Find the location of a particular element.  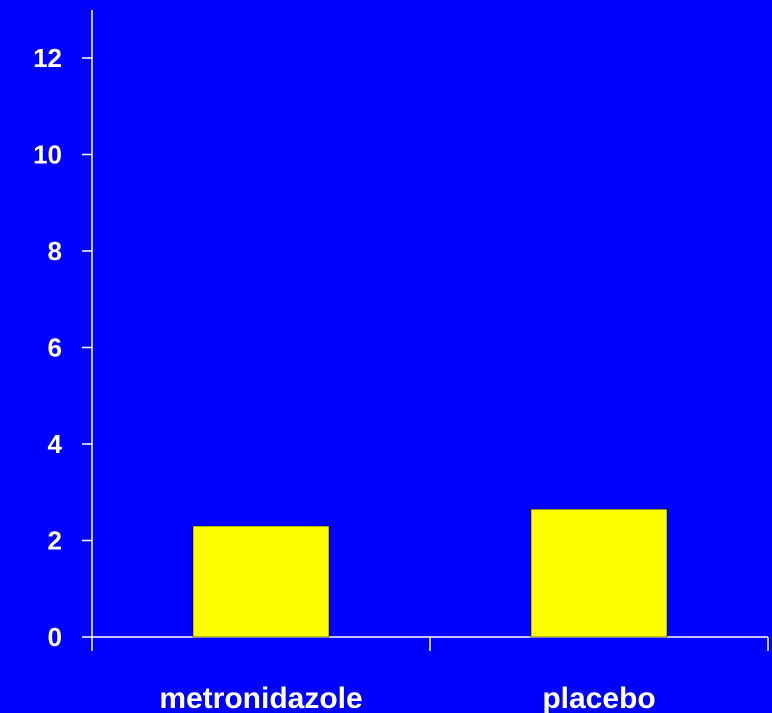

y-tick-label: 10 is located at coordinates (47, 155).